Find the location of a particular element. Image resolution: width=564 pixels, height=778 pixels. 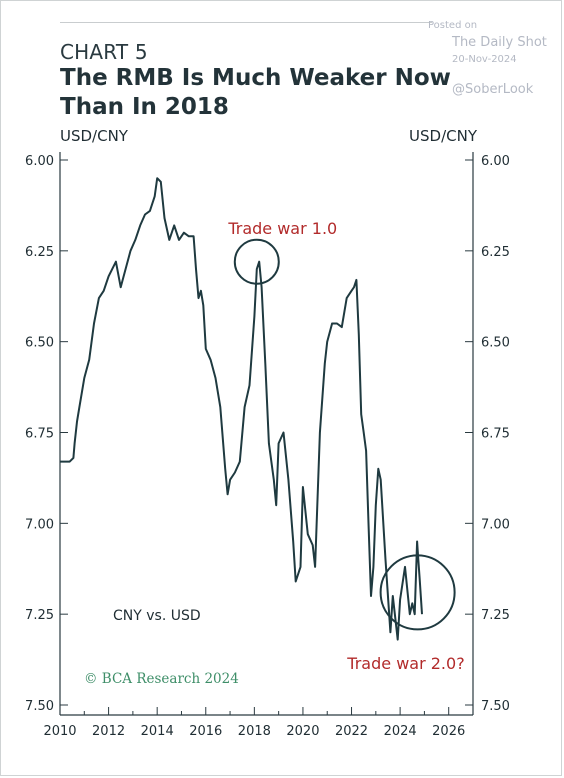

y-tick-label-left-4: 7.00 is located at coordinates (39, 524).